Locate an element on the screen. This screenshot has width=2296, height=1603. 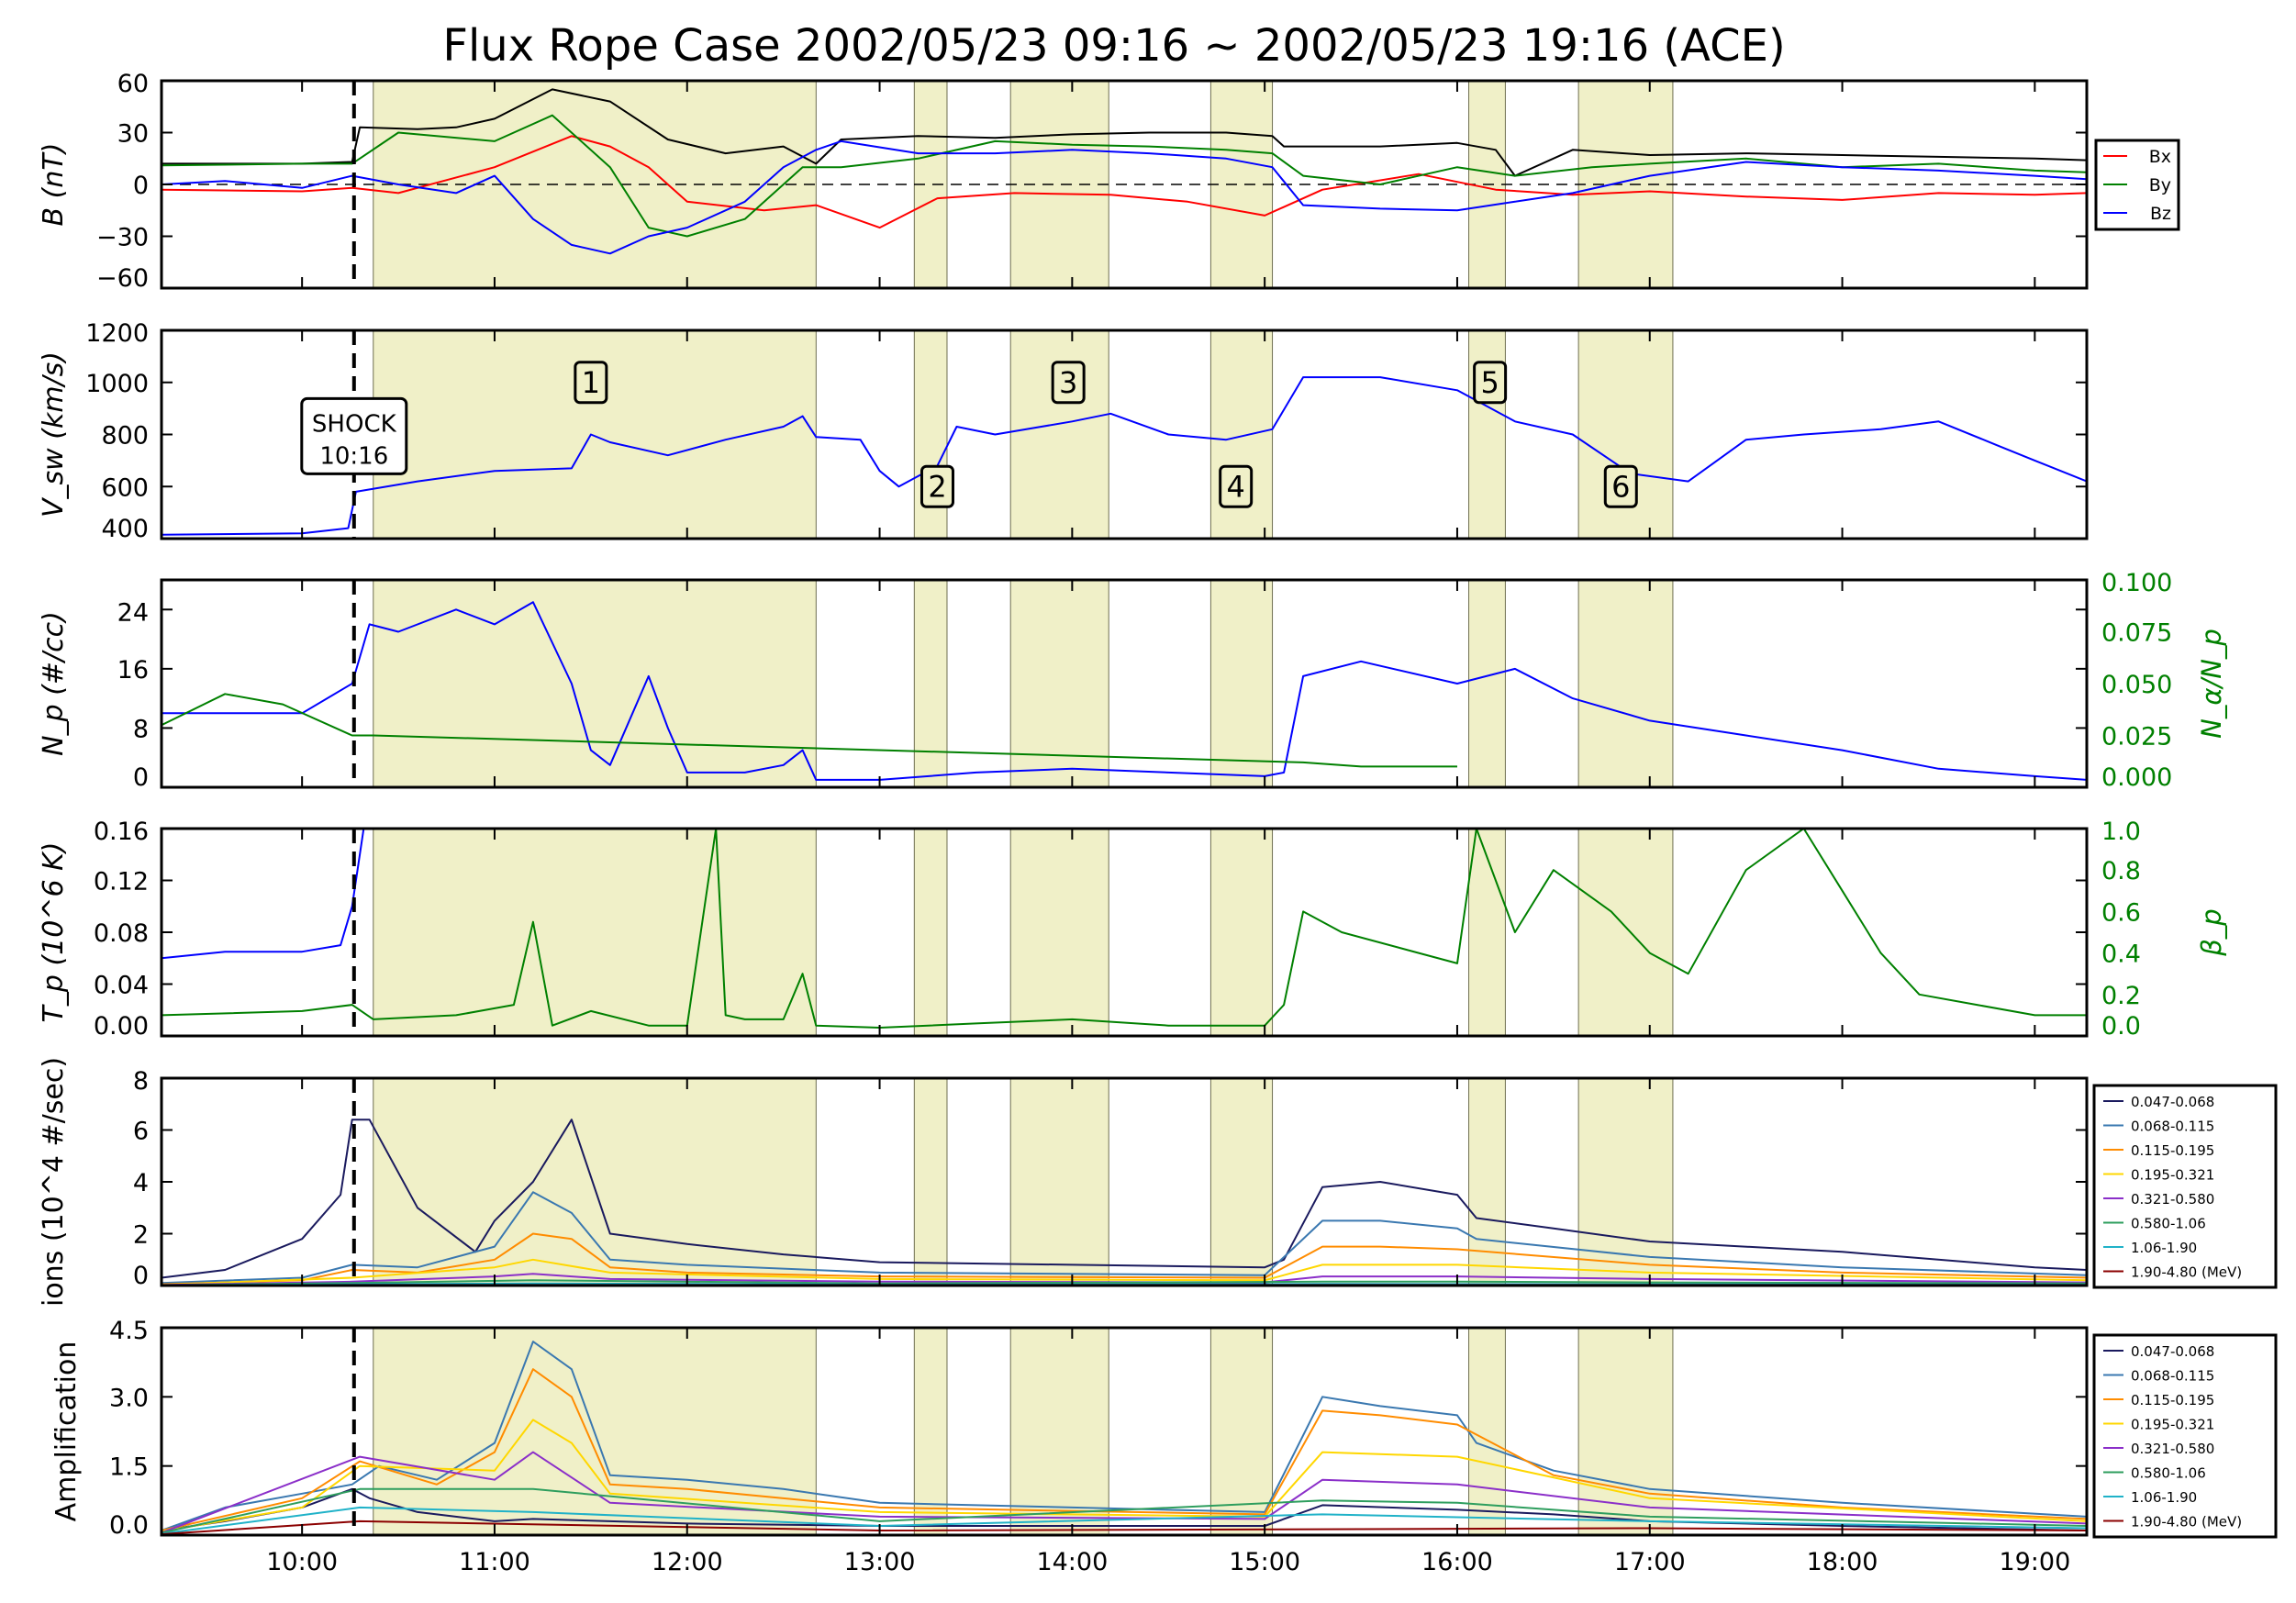
shock-label-box is located at coordinates (354, 435).